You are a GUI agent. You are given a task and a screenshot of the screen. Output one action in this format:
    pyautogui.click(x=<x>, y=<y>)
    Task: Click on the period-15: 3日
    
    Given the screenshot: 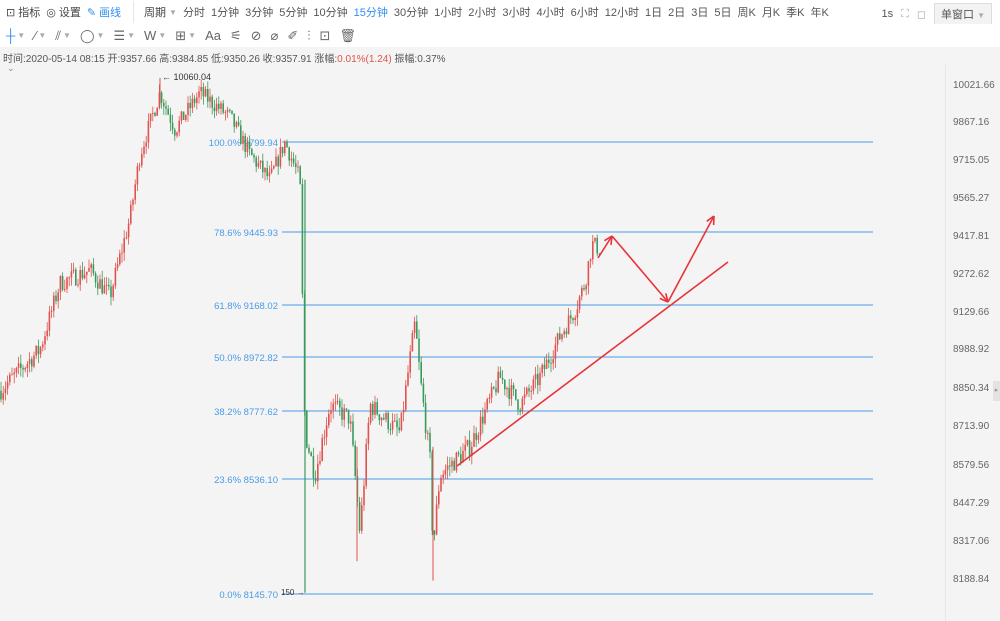 What is the action you would take?
    pyautogui.click(x=700, y=13)
    